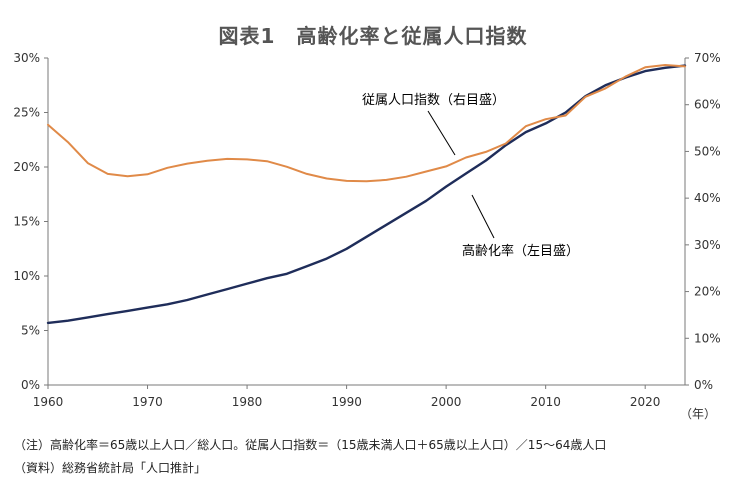 The height and width of the screenshot is (498, 746). Describe the element at coordinates (707, 58) in the screenshot. I see `right-y-tick-label: 70%` at that location.